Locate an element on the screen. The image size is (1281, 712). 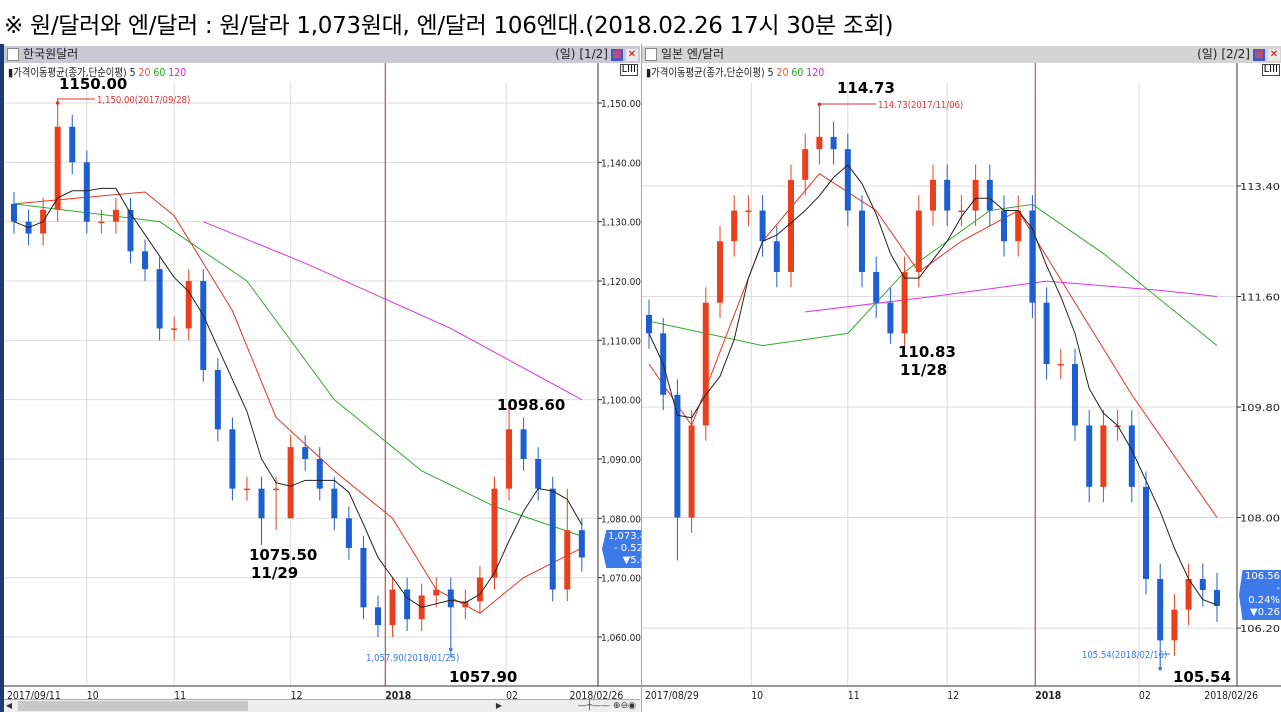
last-change-pct: - 0.24% is located at coordinates (1264, 594).